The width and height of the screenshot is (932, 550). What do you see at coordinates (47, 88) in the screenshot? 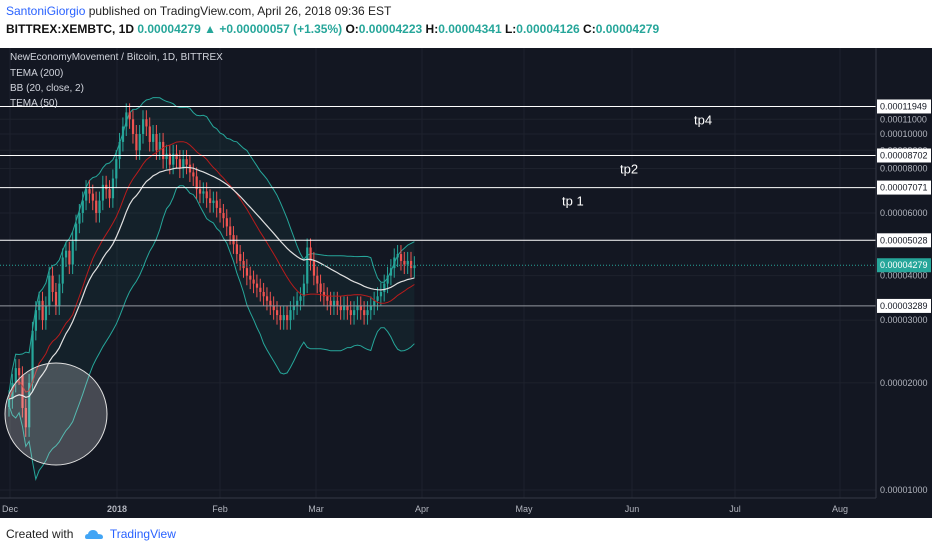
I see `indicator-bb: BB (20, close, 2)` at bounding box center [47, 88].